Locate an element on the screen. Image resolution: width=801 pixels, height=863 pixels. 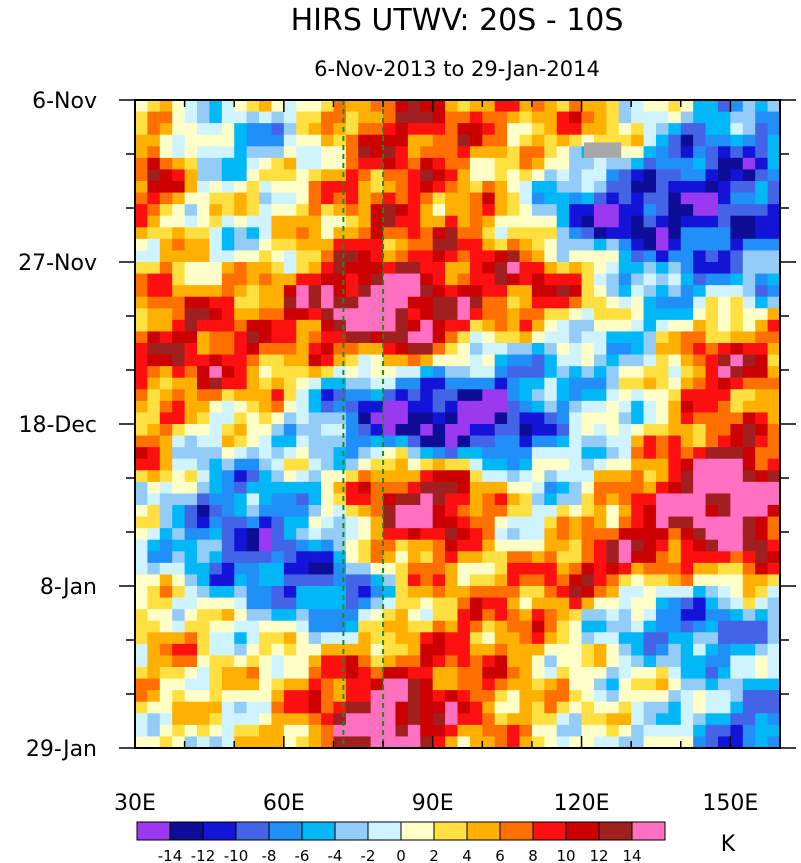
colorbar-label: 8 is located at coordinates (533, 855).